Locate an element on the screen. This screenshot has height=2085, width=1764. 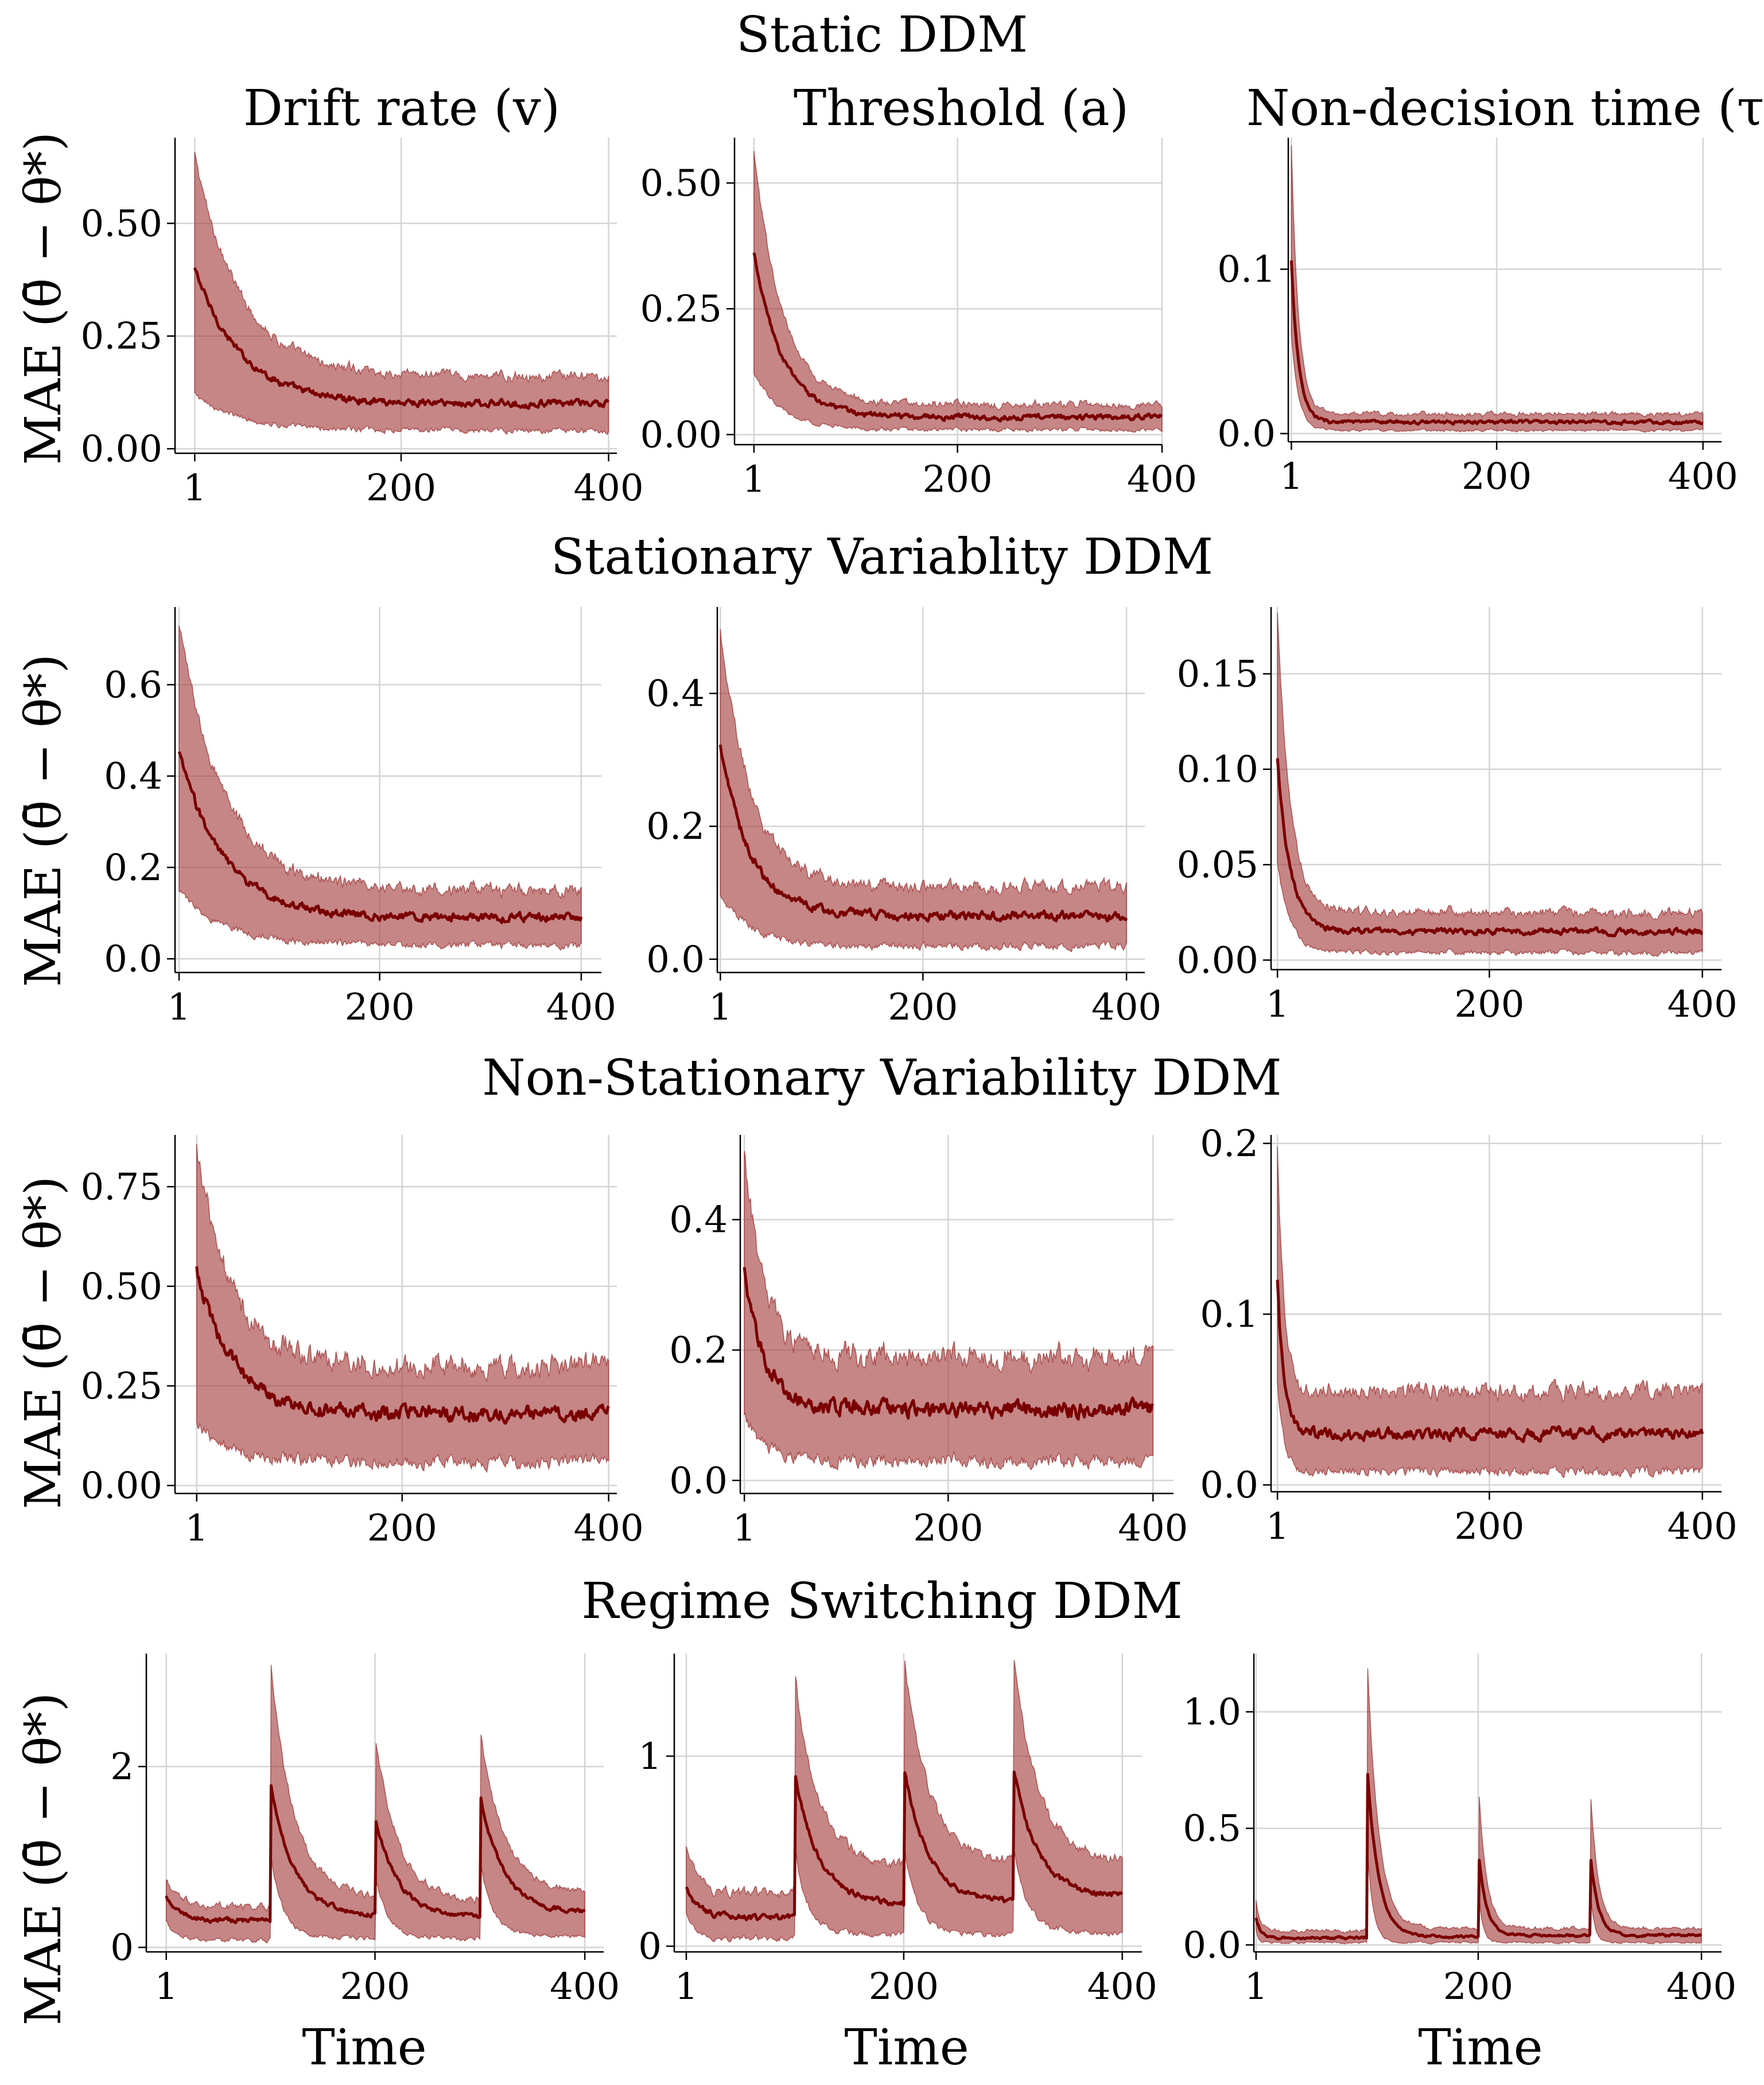
y-tick-label: 0.15 is located at coordinates (1218, 674).